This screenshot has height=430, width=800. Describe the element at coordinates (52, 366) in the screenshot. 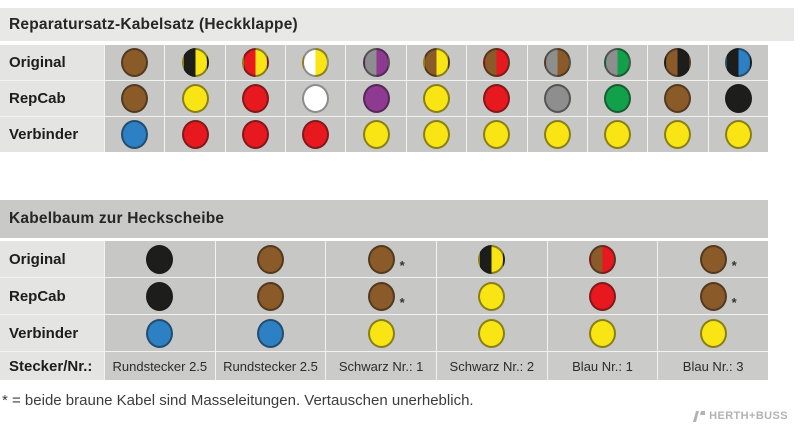

I see `connector-row-label: Stecker/Nr.:` at that location.